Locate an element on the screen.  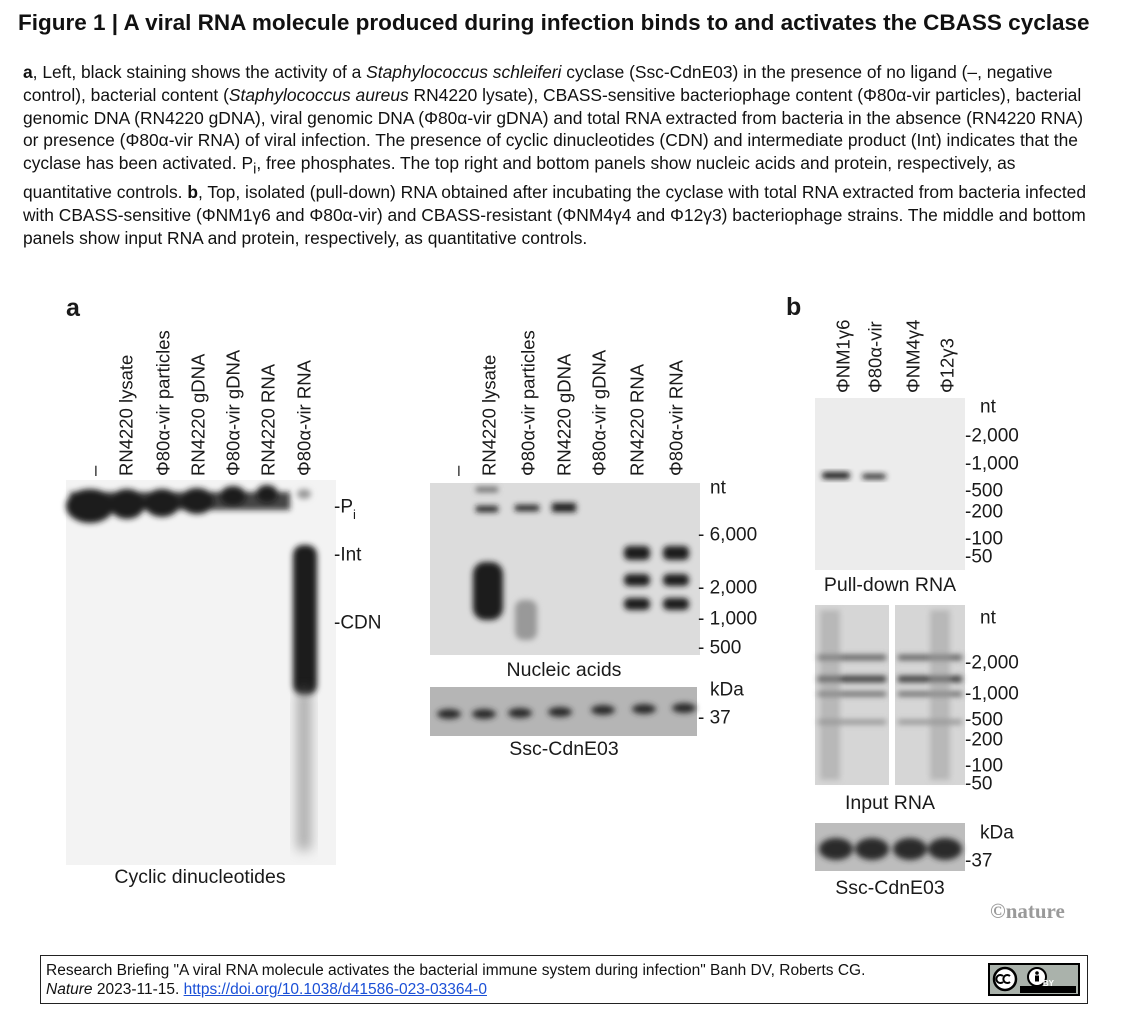
activity-gel is located at coordinates (201, 672).